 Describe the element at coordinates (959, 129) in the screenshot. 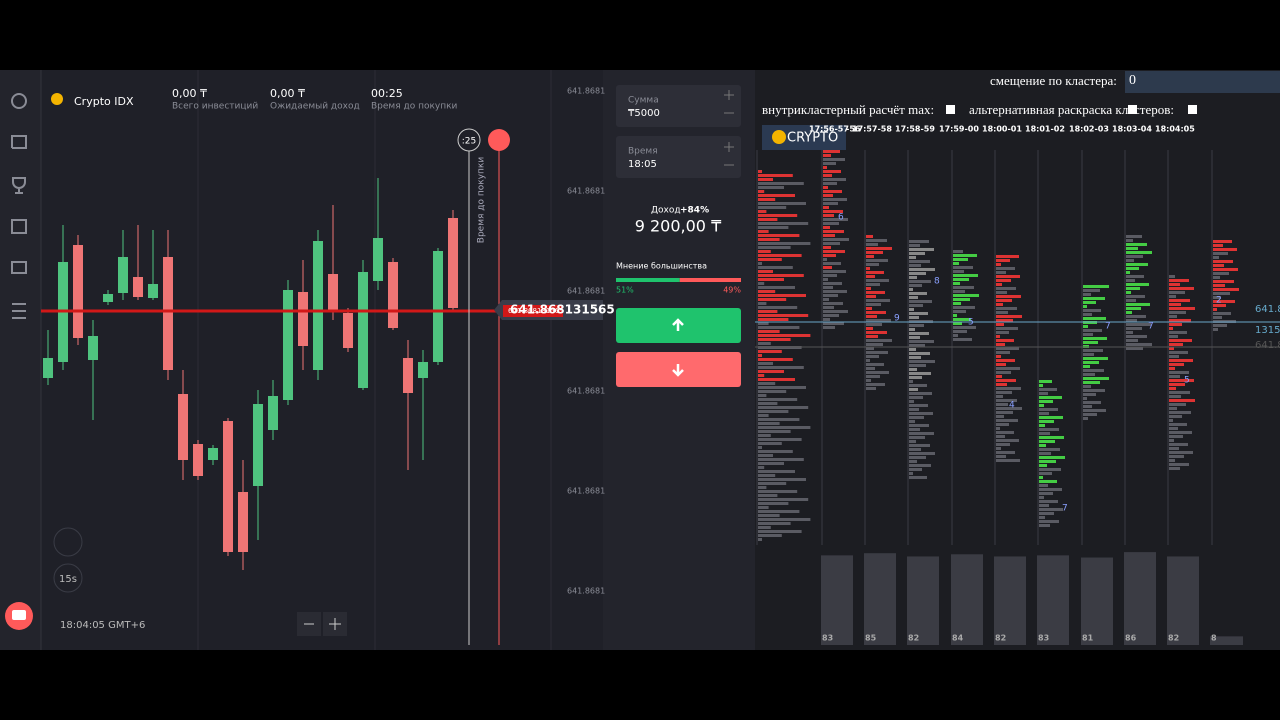

I see `cluster-time: 17:59-00` at that location.